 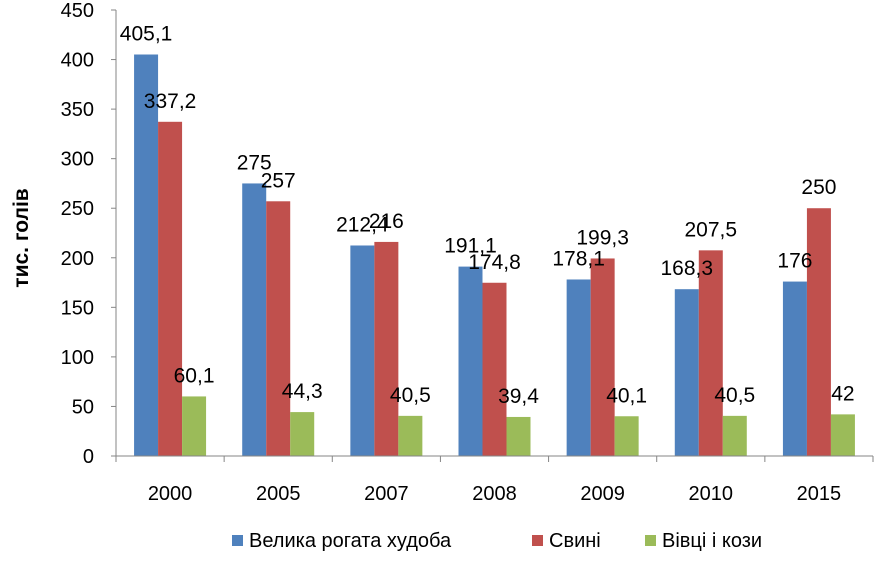 What do you see at coordinates (88, 457) in the screenshot?
I see `y-tick-label: 0` at bounding box center [88, 457].